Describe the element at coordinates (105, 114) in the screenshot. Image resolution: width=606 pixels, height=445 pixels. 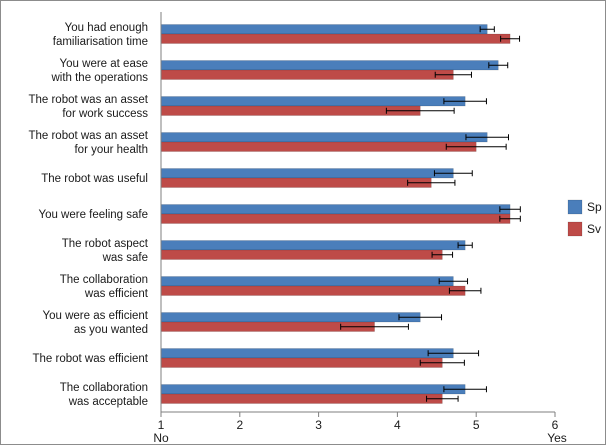
I see `category-label: for work success` at that location.